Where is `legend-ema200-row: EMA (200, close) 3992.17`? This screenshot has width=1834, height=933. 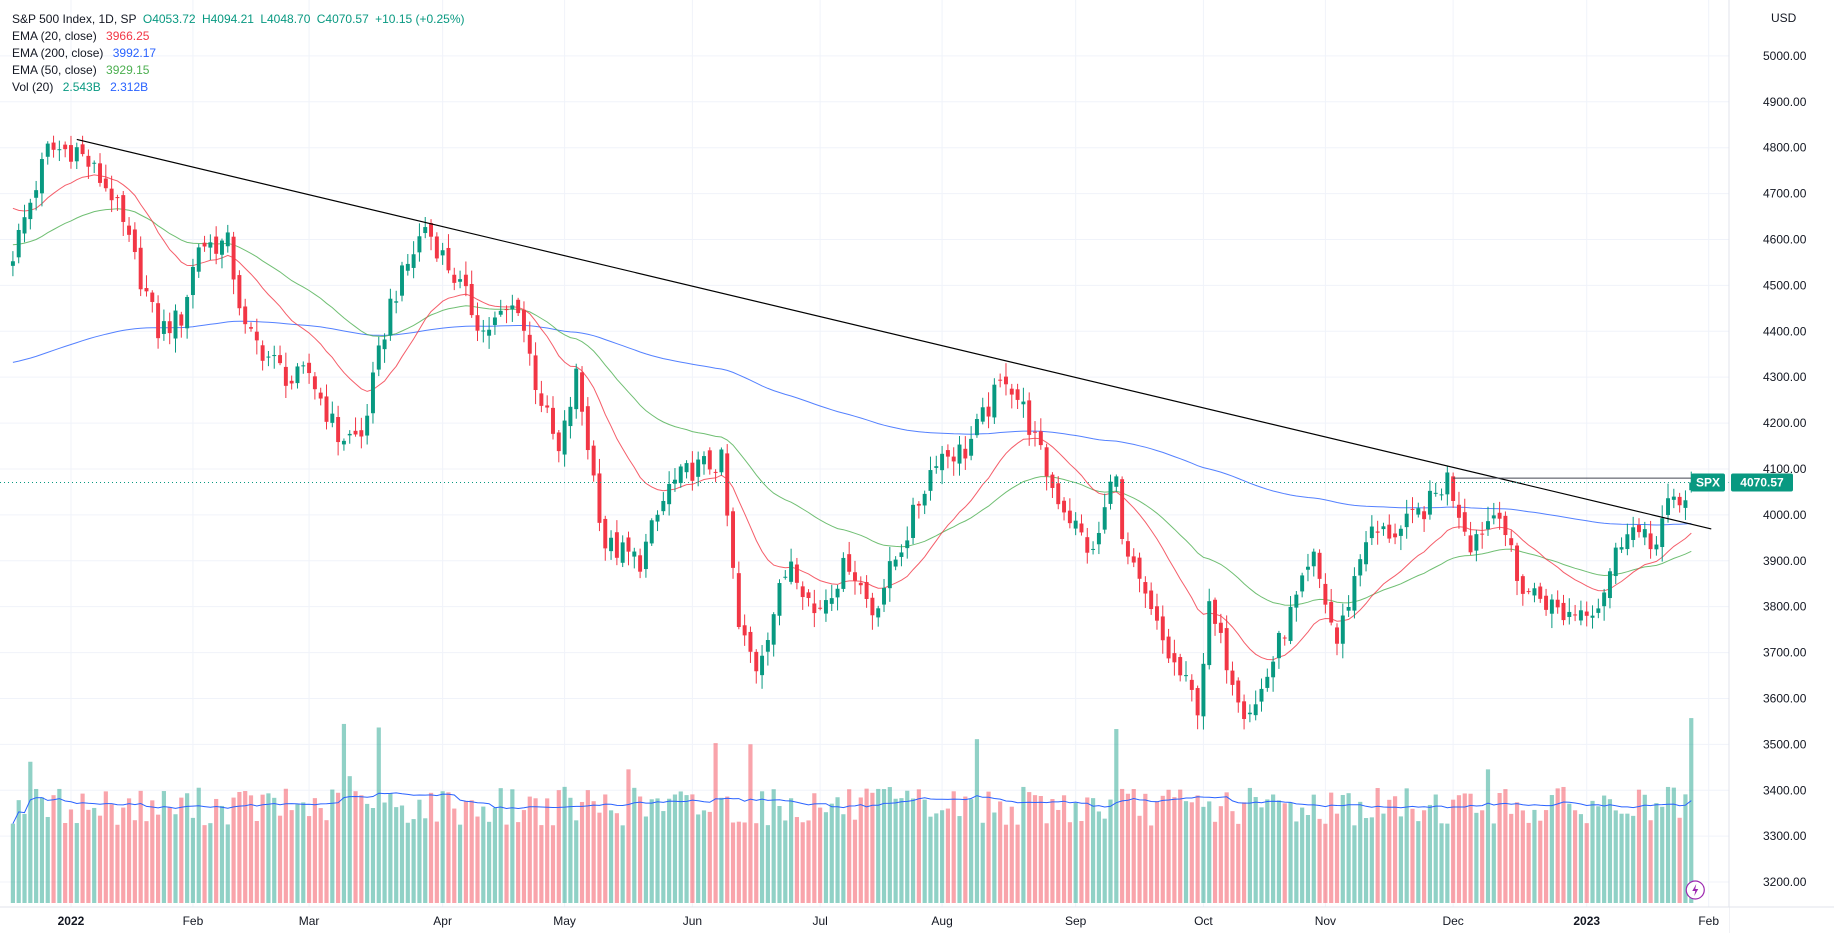 legend-ema200-row: EMA (200, close) 3992.17 is located at coordinates (240, 53).